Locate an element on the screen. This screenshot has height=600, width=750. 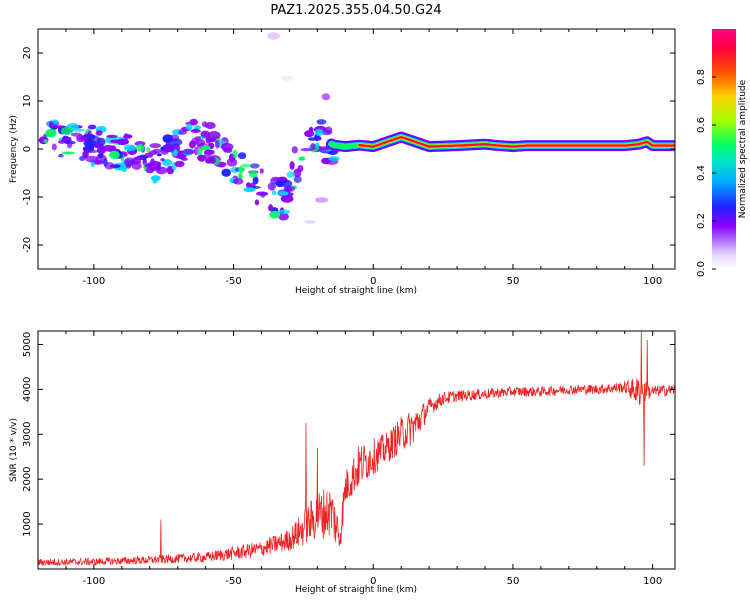
colorbar-label: Normalized spectral amplitude is located at coordinates (743, 148).